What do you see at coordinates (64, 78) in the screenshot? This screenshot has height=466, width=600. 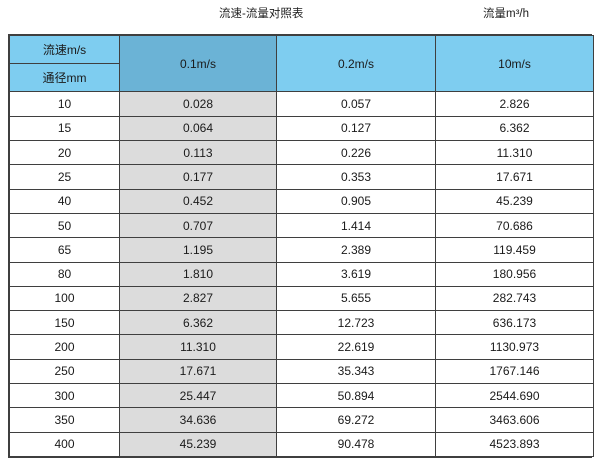 I see `header-diameter-label: 通径mm` at bounding box center [64, 78].